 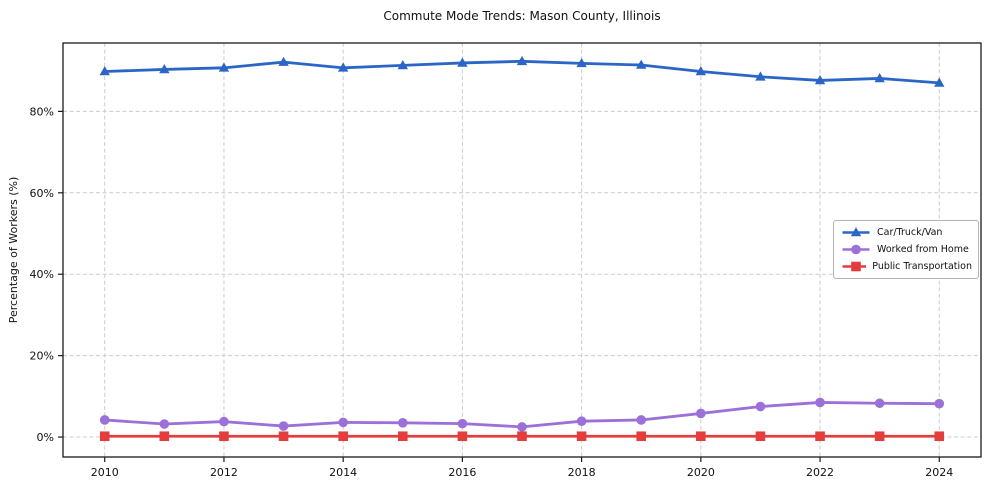 What do you see at coordinates (582, 472) in the screenshot?
I see `x-tick-label: 2018` at bounding box center [582, 472].